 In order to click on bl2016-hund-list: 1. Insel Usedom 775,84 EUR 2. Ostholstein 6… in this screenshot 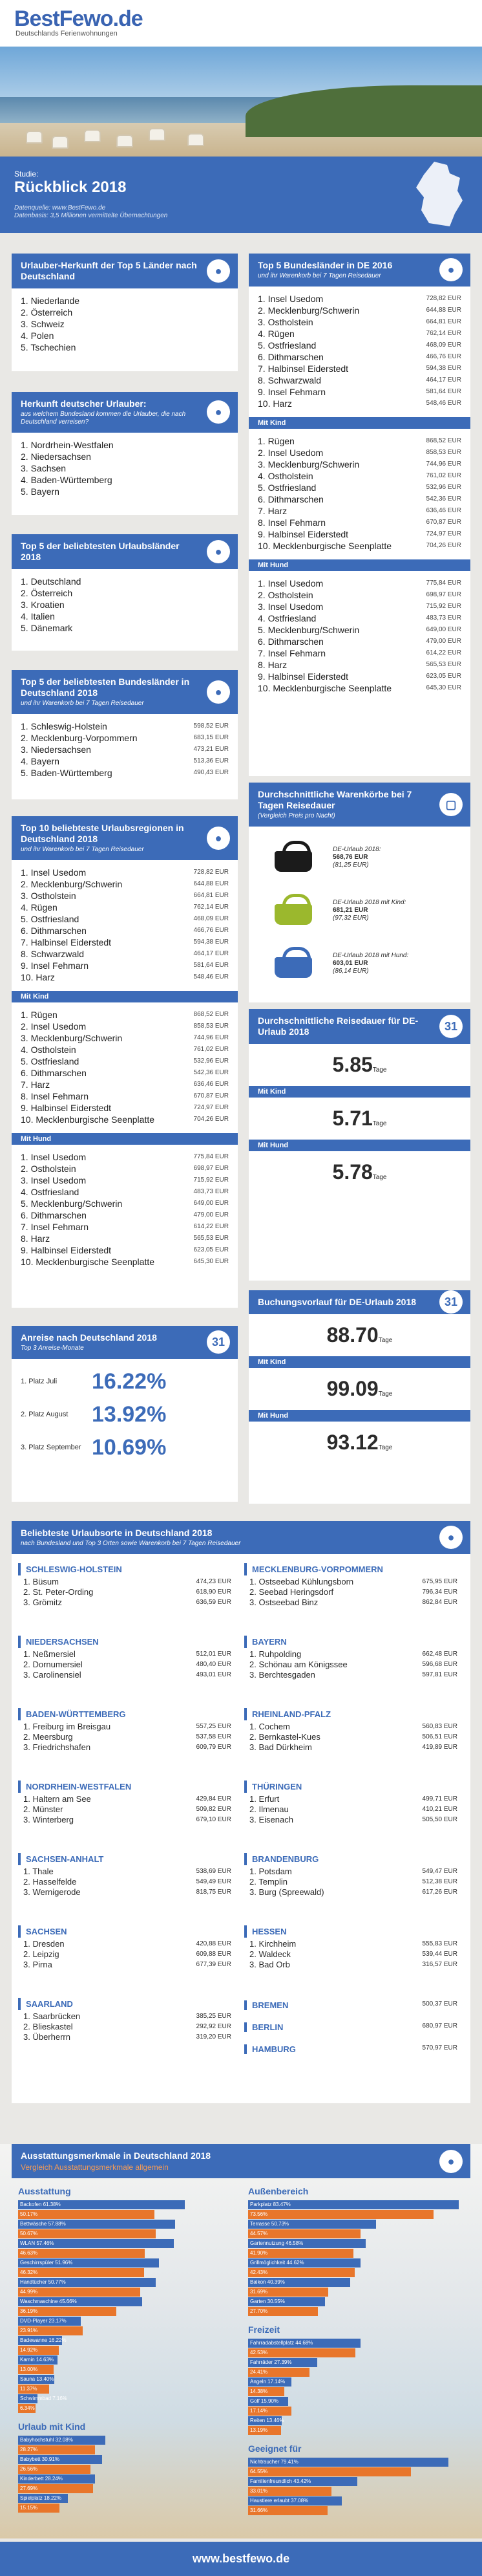, I will do `click(359, 636)`.